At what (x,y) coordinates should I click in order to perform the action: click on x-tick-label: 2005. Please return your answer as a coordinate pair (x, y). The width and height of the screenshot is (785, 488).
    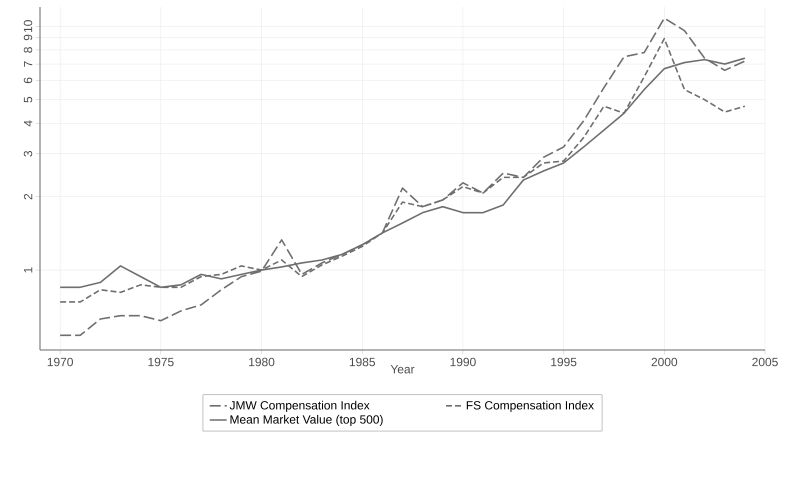
    Looking at the image, I should click on (765, 362).